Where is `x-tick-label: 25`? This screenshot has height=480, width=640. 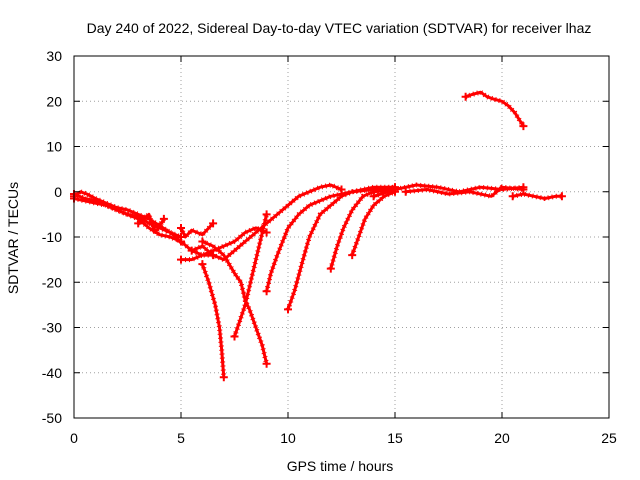
x-tick-label: 25 is located at coordinates (609, 438).